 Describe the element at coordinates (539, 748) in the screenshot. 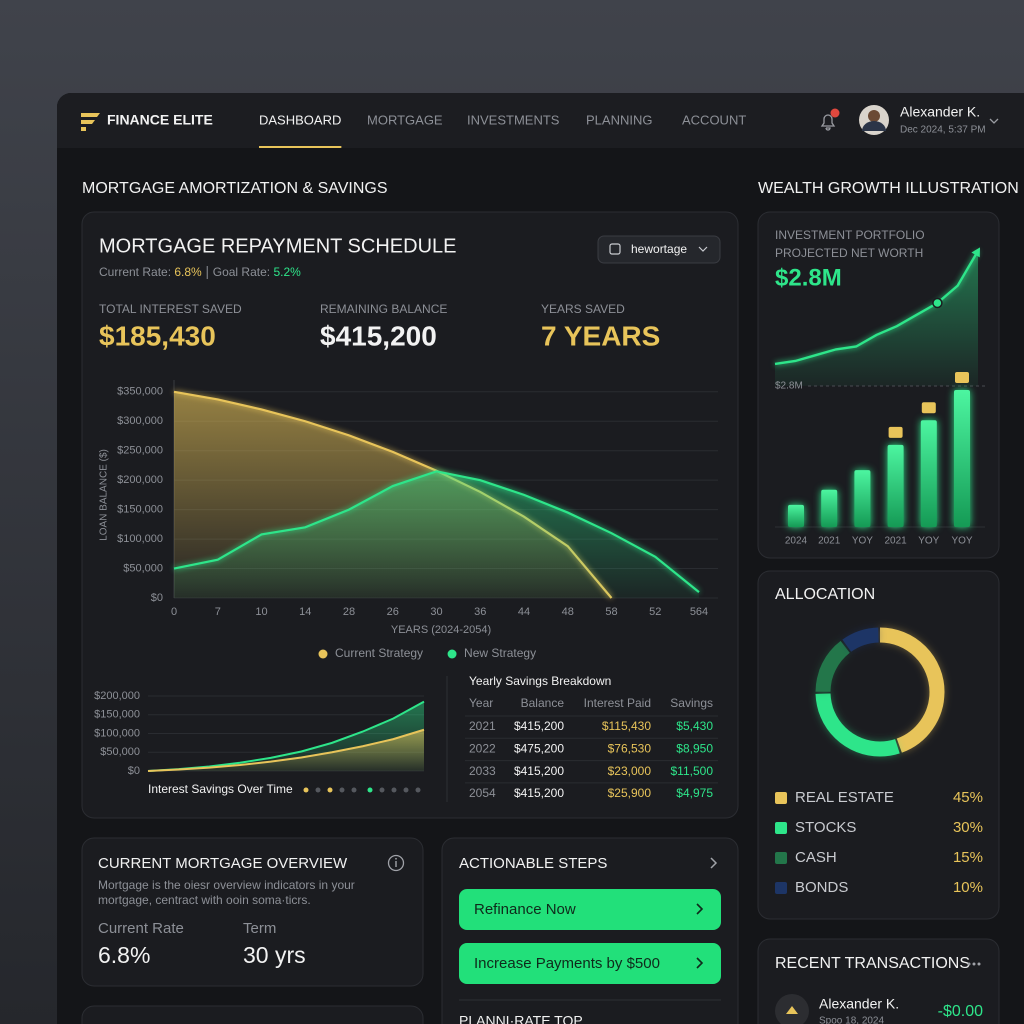

I see `table-cell: $475,200` at that location.